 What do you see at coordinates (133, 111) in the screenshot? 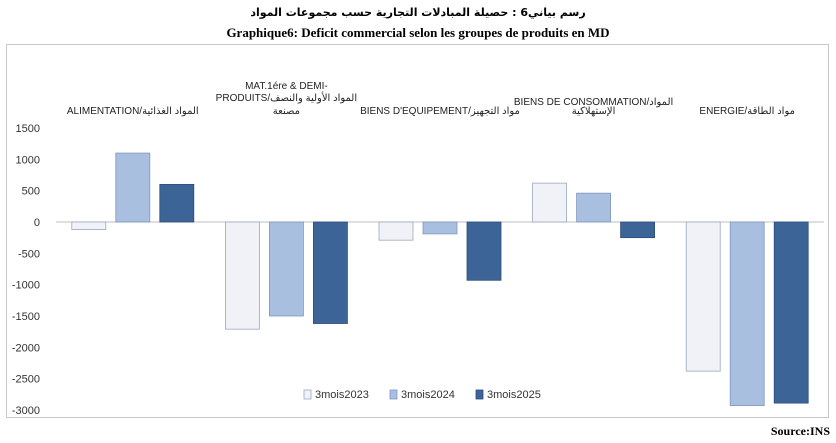
I see `category-label: ALIMENTATION/المواد الغذائية` at bounding box center [133, 111].